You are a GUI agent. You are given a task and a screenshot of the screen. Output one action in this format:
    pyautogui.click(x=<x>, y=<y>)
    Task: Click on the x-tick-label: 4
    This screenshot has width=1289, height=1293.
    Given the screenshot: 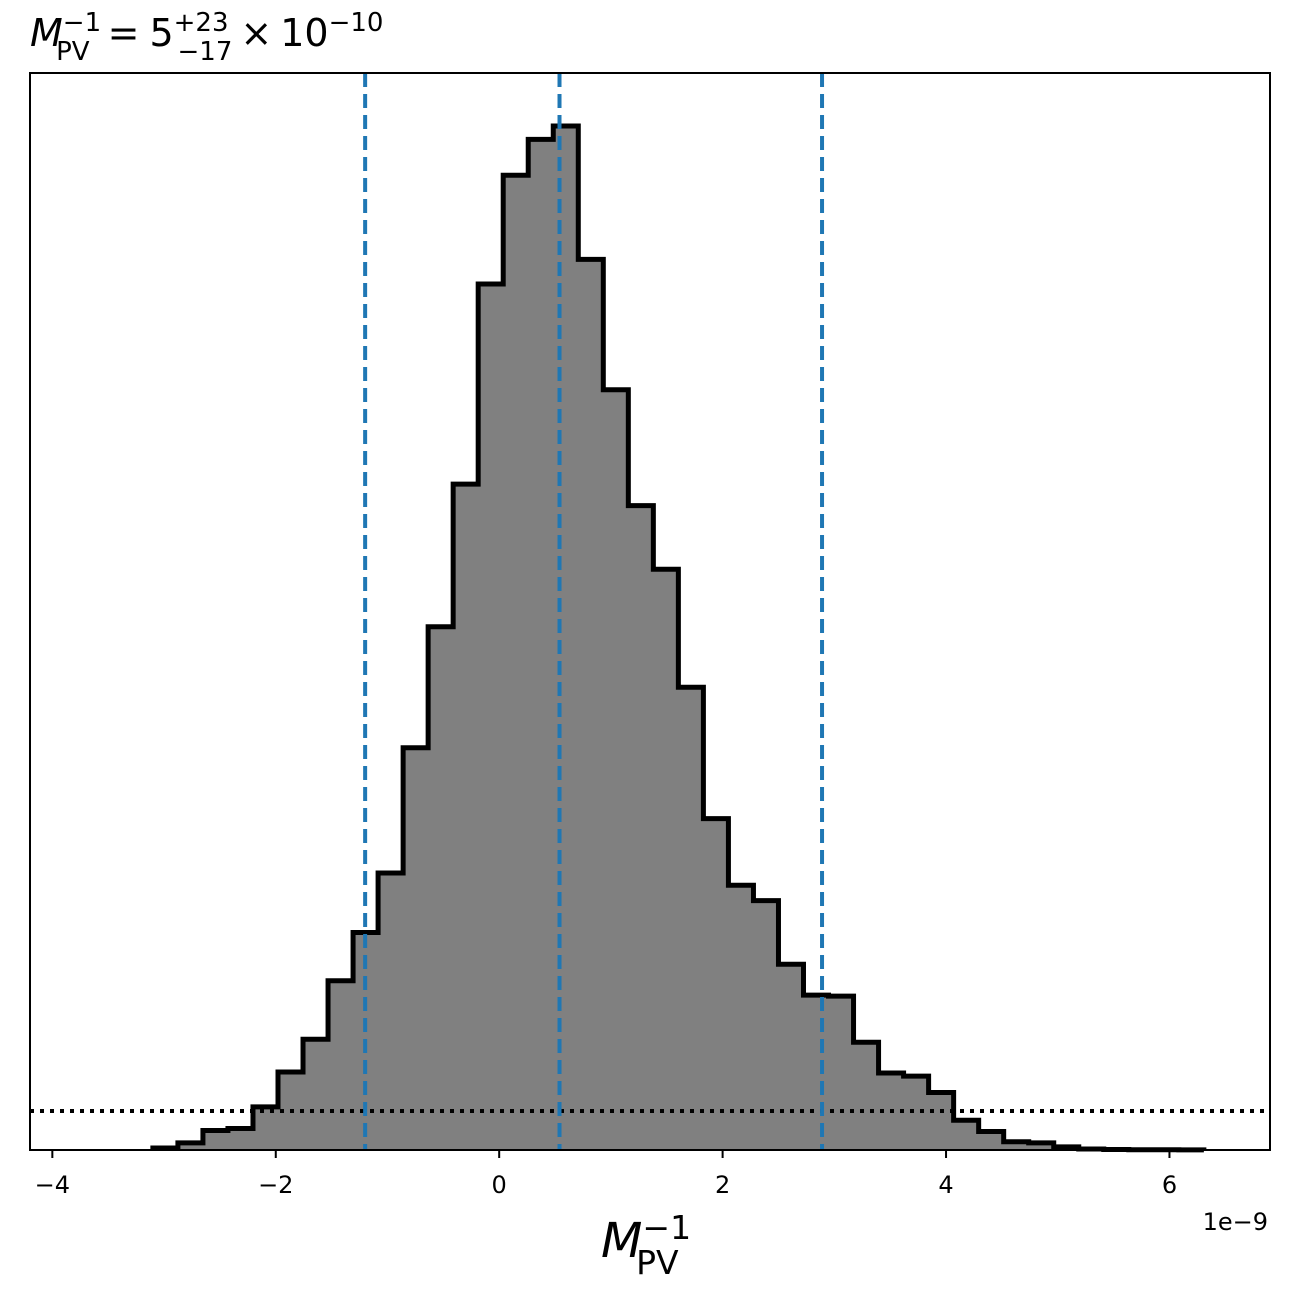 What is the action you would take?
    pyautogui.click(x=945, y=1185)
    